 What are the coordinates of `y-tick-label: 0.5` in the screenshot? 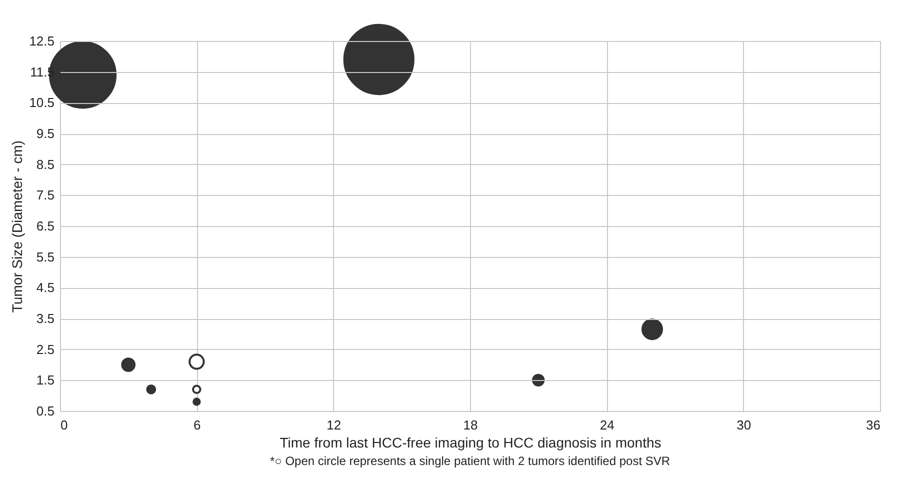 It's located at (45, 411).